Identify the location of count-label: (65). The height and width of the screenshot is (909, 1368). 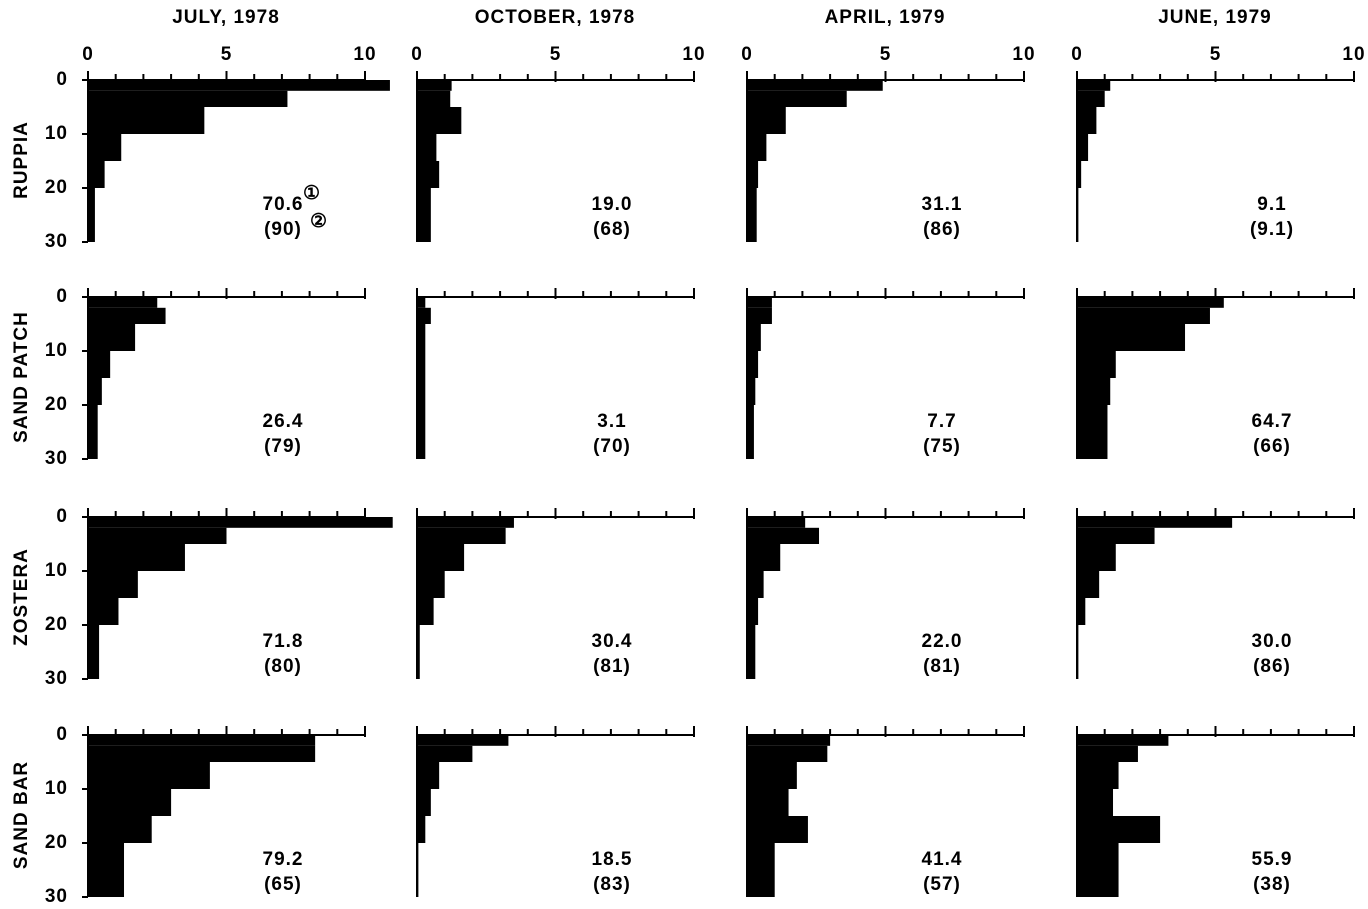
(283, 884).